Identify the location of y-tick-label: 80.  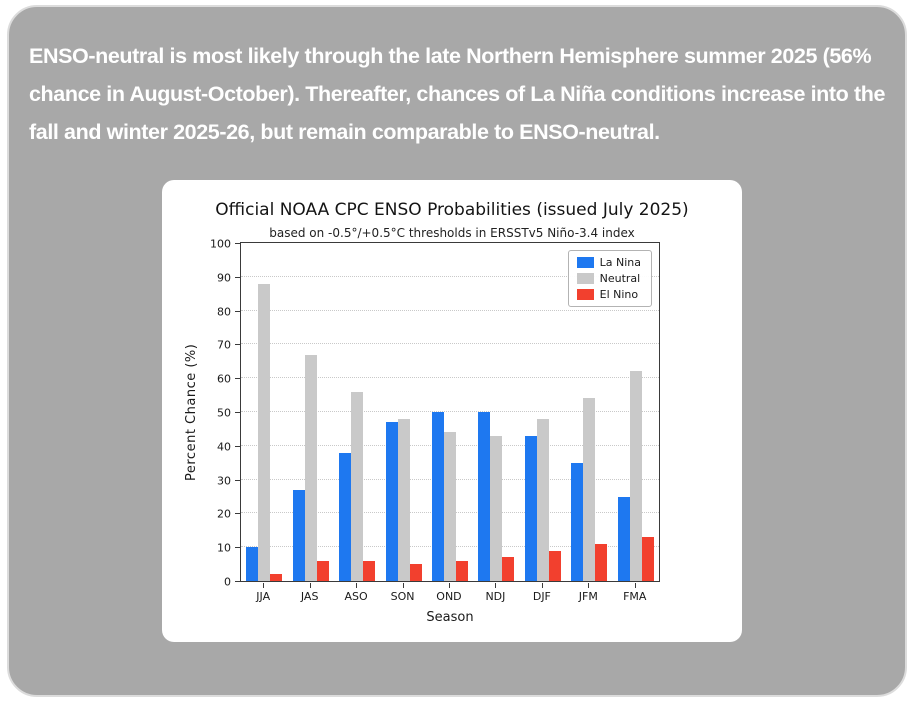
(224, 312).